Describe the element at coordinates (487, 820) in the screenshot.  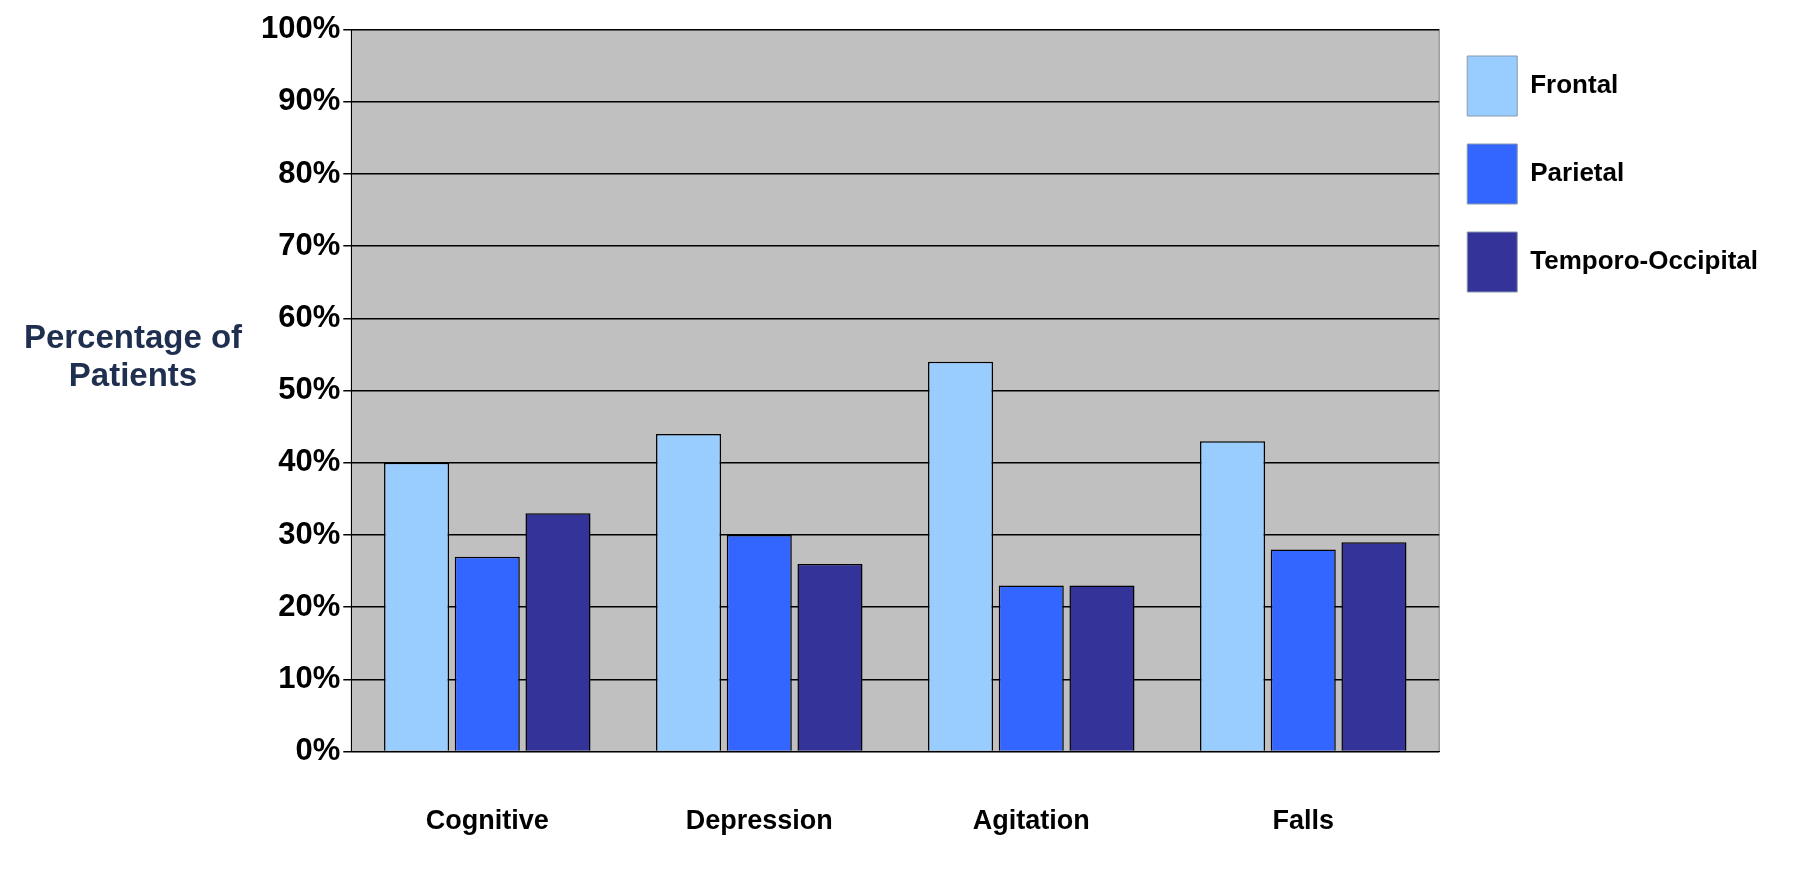
I see `x-tick-label: Cognitive` at that location.